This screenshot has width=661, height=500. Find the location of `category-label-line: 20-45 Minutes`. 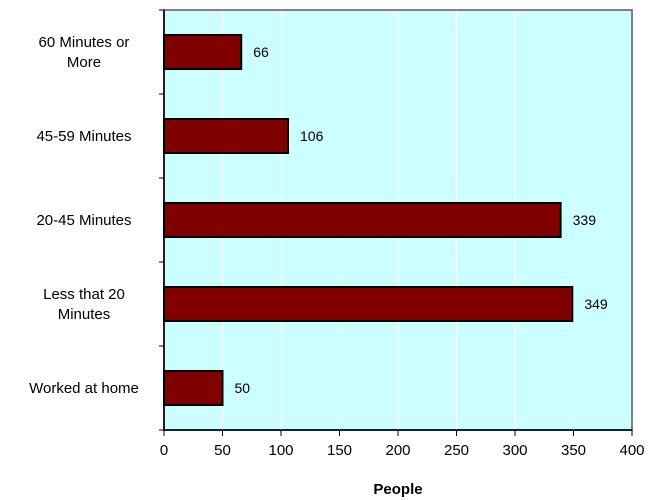

category-label-line: 20-45 Minutes is located at coordinates (83, 220).